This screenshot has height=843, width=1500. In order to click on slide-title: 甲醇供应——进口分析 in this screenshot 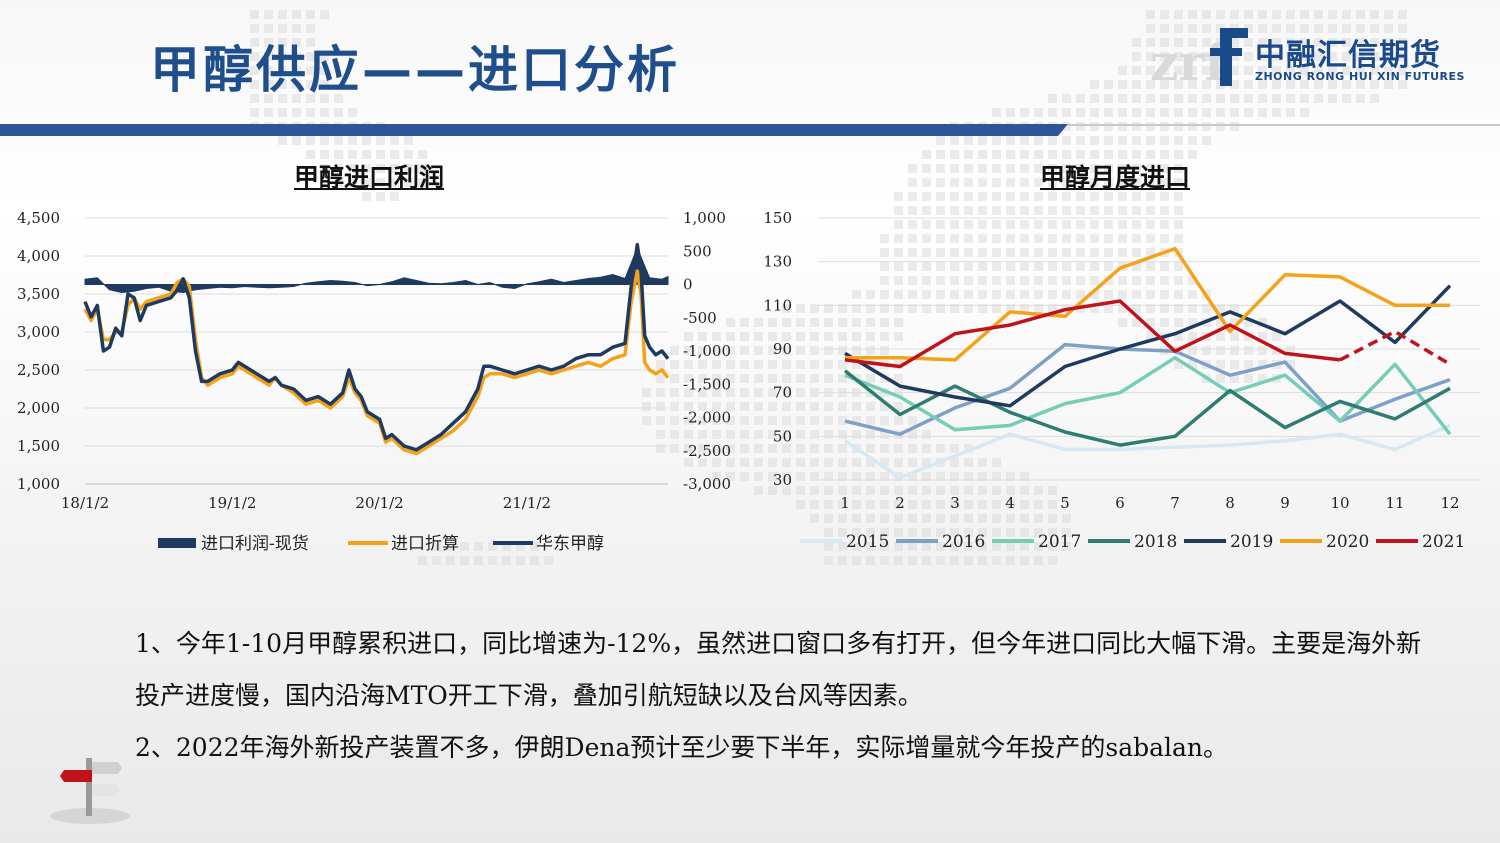, I will do `click(415, 70)`.